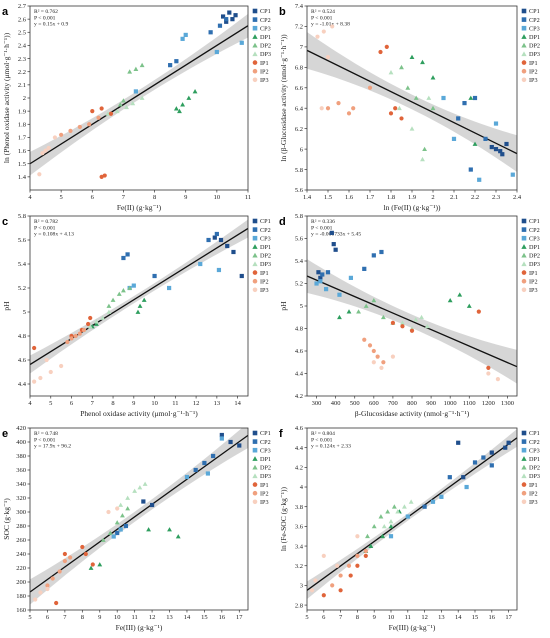  I want to click on plot-frame, so click(139, 306).